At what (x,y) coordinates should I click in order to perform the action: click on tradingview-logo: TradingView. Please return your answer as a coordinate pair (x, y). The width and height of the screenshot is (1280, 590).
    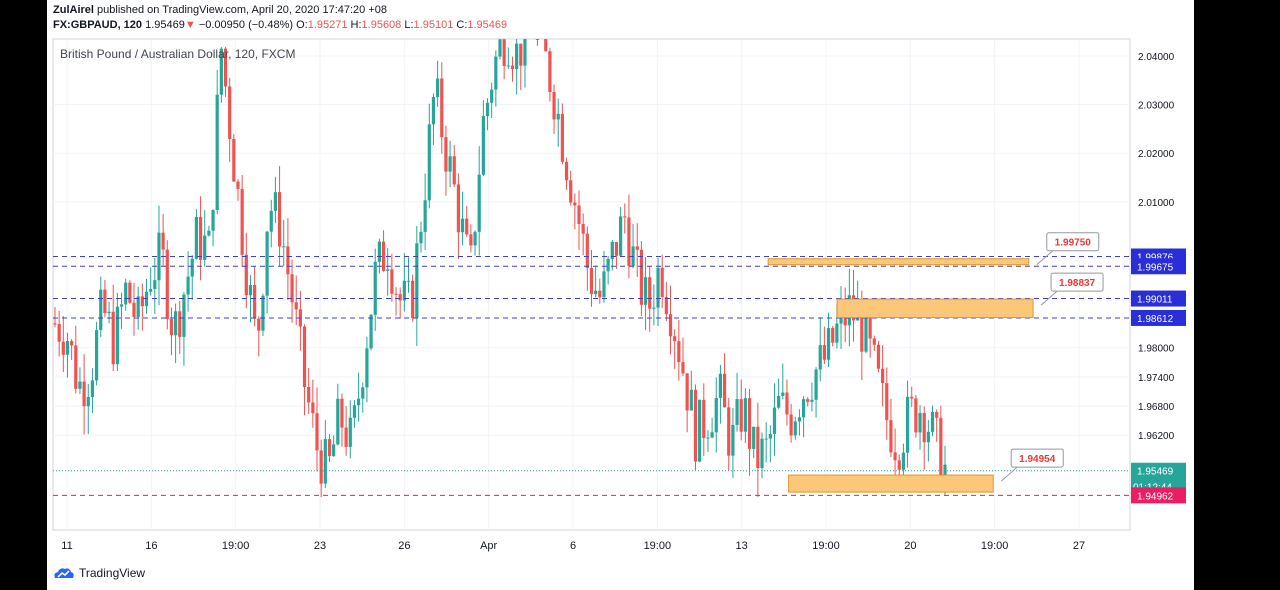
    Looking at the image, I should click on (99, 573).